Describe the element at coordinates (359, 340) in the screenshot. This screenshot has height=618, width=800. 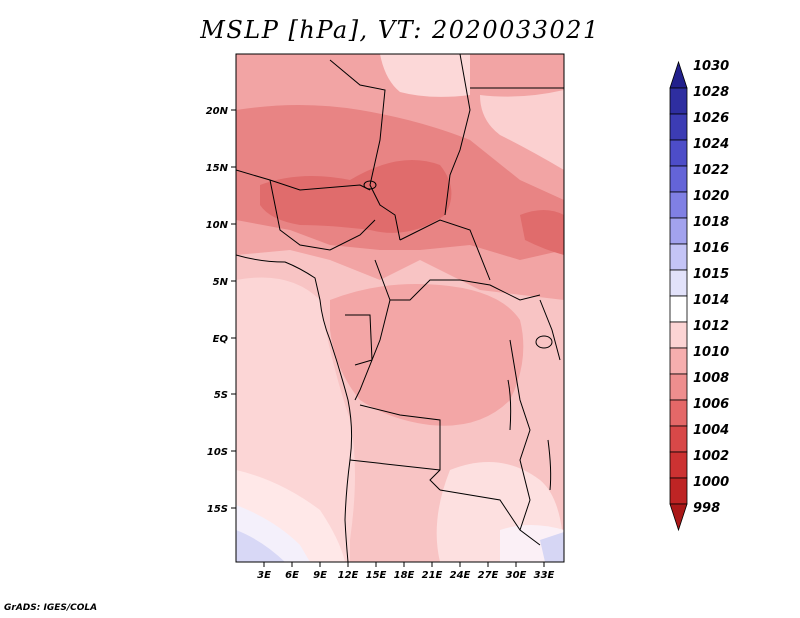
I see `border-gabon` at that location.